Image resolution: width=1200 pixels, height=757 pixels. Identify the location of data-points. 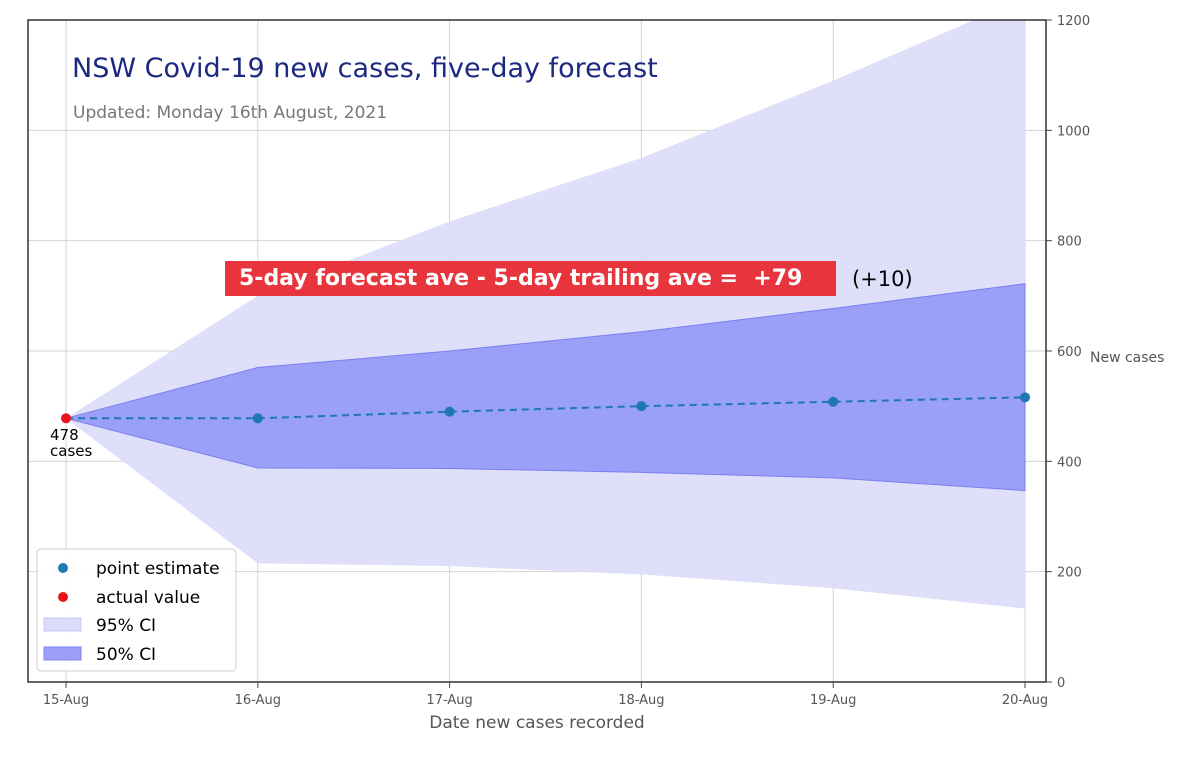
(545, 408).